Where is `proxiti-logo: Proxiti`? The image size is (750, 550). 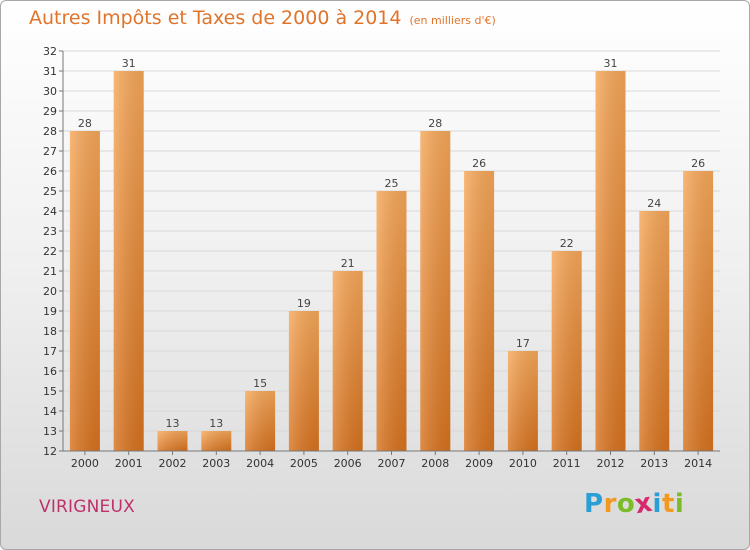
proxiti-logo: Proxiti is located at coordinates (634, 504).